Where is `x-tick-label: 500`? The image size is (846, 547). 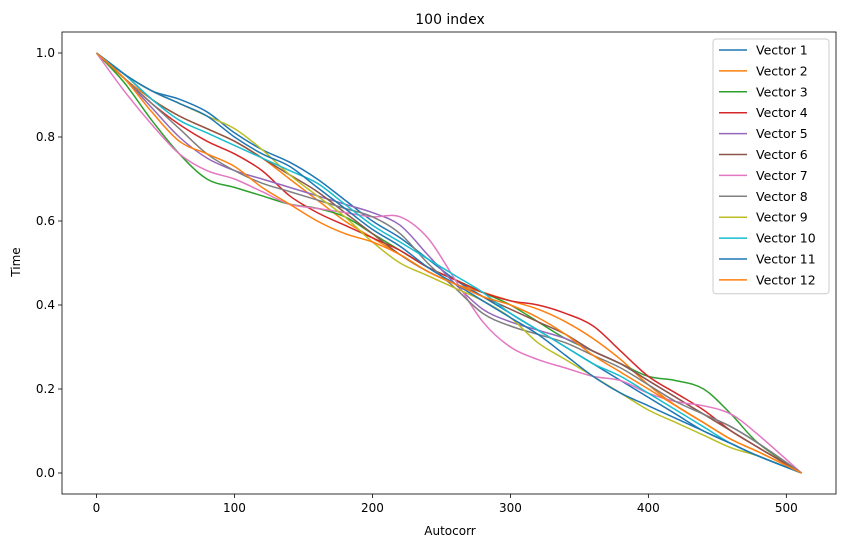
x-tick-label: 500 is located at coordinates (786, 508).